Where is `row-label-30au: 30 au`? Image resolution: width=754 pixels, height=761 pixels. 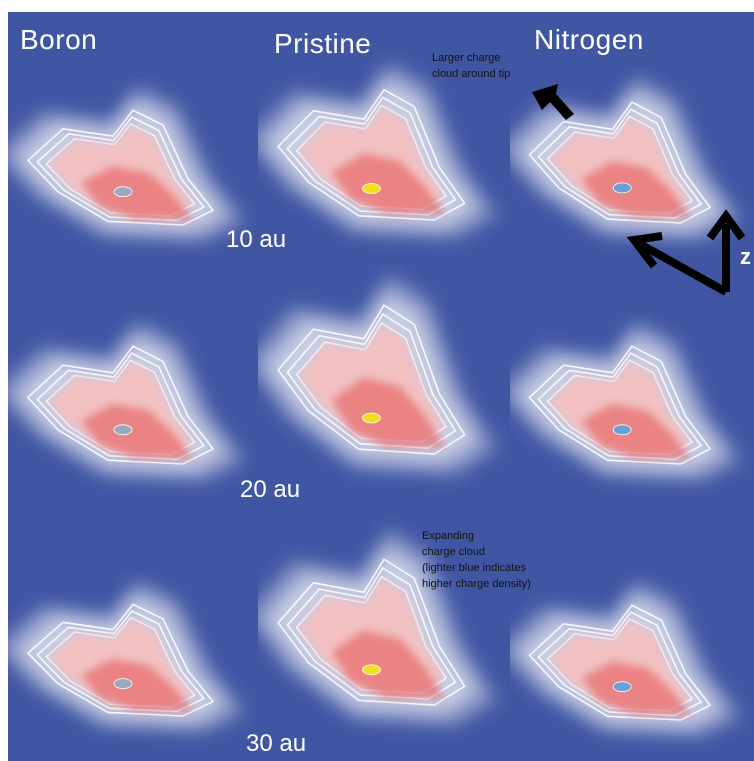 row-label-30au: 30 au is located at coordinates (276, 743).